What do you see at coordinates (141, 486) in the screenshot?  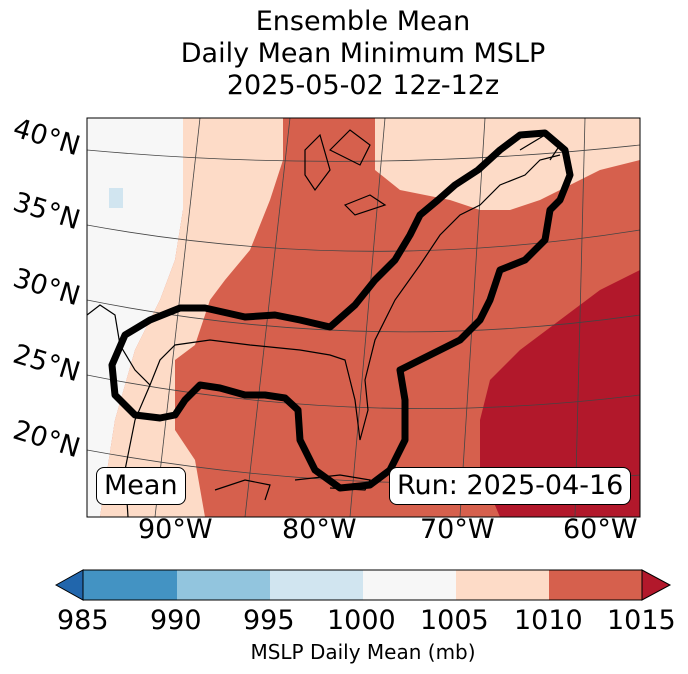 I see `mean-label-box: Mean` at bounding box center [141, 486].